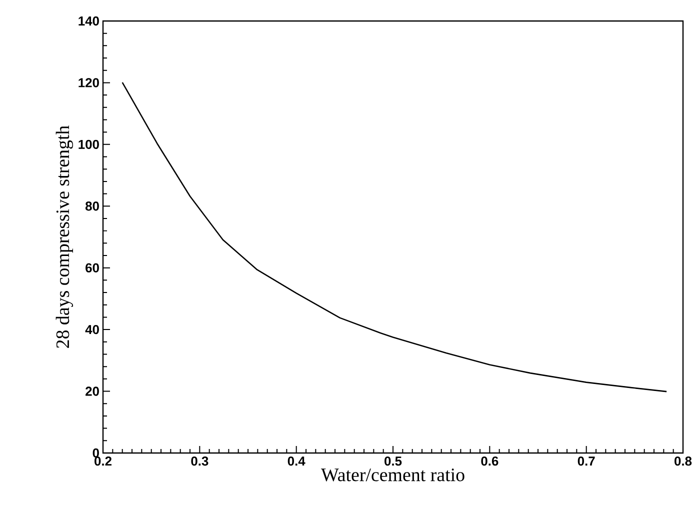  Describe the element at coordinates (65, 237) in the screenshot. I see `y-axis-title: 28 days compressive strength` at that location.